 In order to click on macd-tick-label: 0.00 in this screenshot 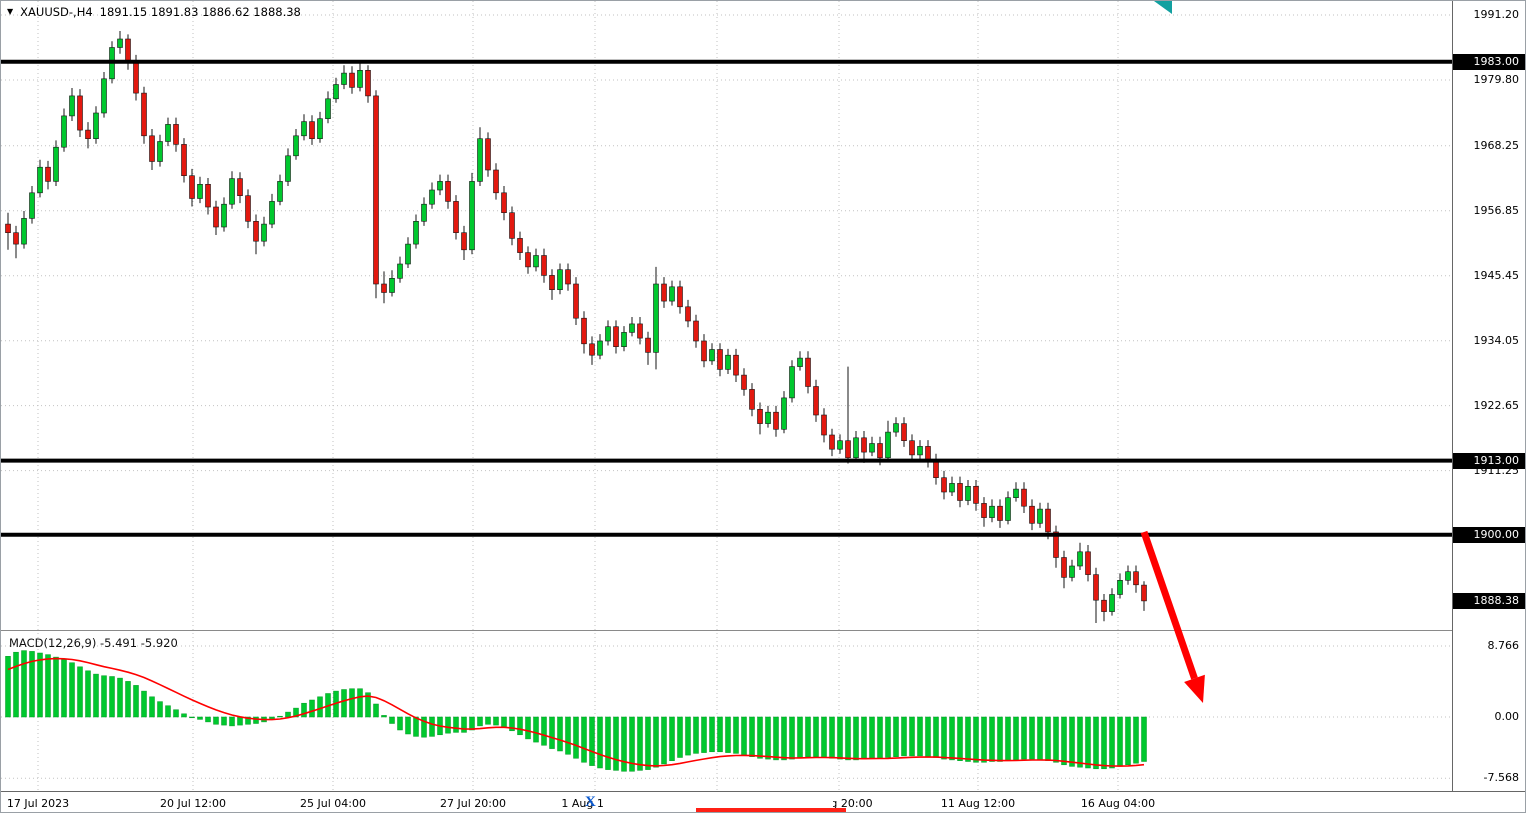, I will do `click(1507, 716)`.